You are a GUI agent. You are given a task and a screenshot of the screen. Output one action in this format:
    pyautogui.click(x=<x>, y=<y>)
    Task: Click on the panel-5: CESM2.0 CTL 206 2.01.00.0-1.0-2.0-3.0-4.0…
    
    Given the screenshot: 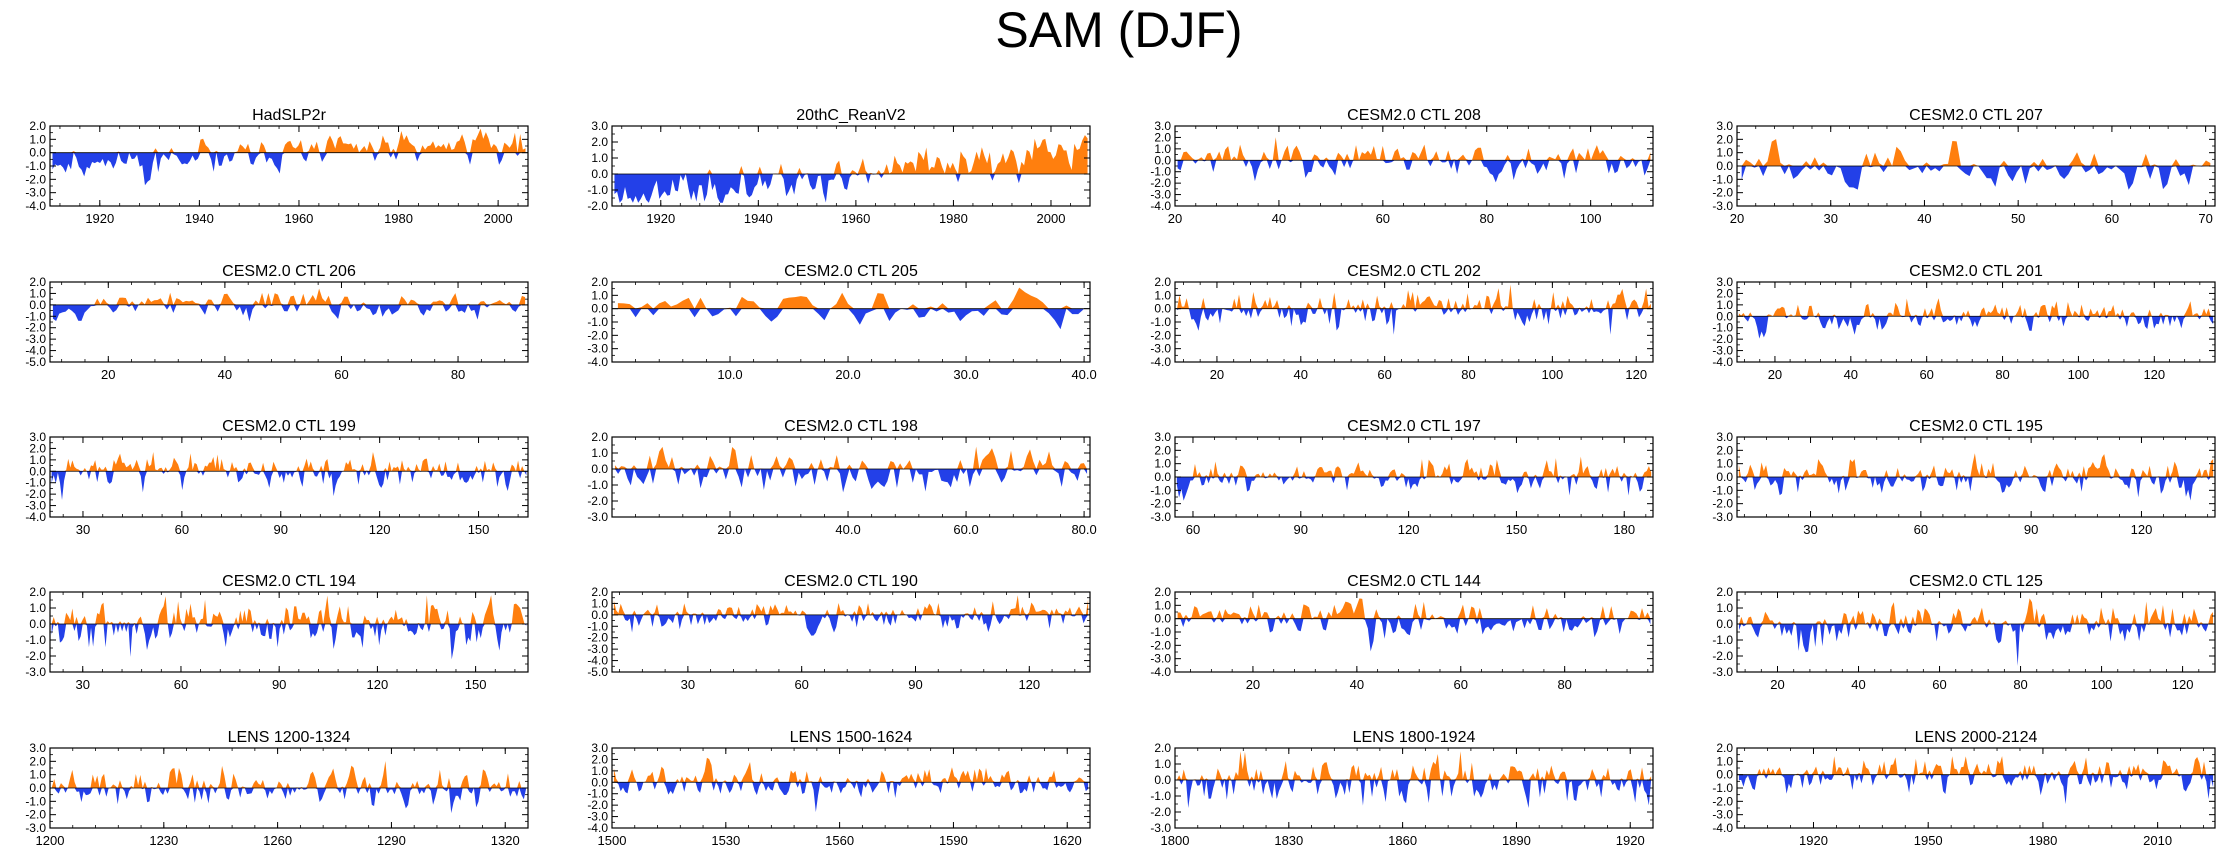 What is the action you would take?
    pyautogui.click(x=277, y=322)
    